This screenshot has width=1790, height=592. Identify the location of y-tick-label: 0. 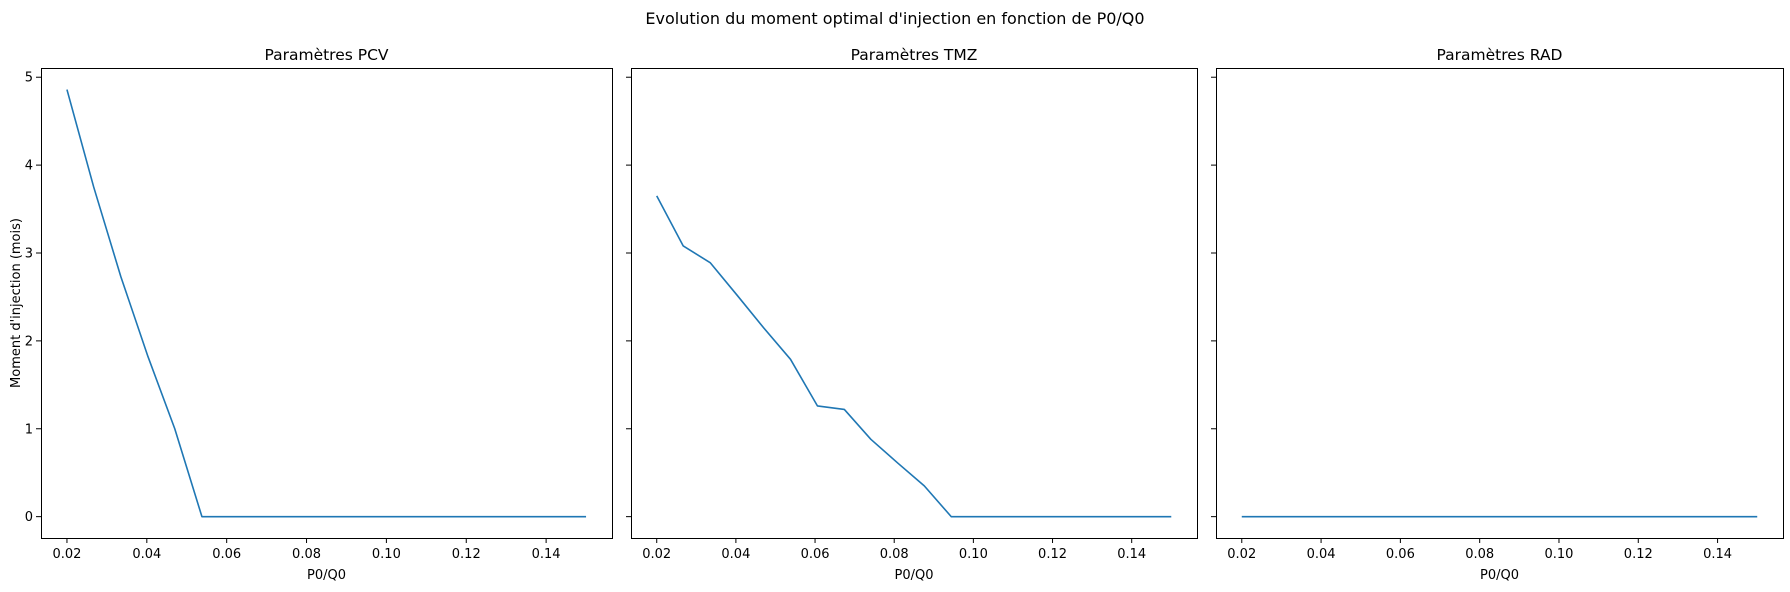
(29, 517).